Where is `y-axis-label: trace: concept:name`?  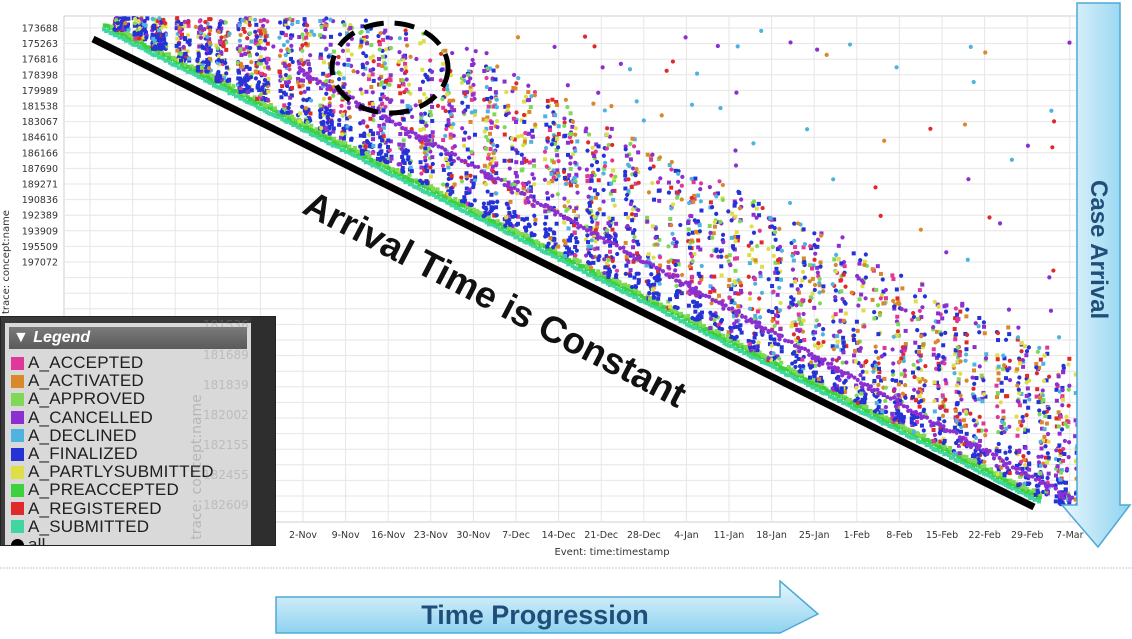 y-axis-label: trace: concept:name is located at coordinates (6, 262).